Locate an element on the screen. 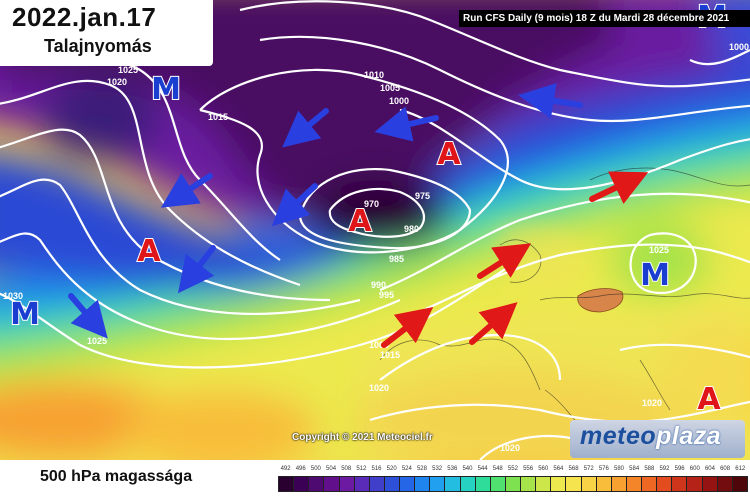 The image size is (750, 500). layer-label: 500 hPa magassága is located at coordinates (116, 476).